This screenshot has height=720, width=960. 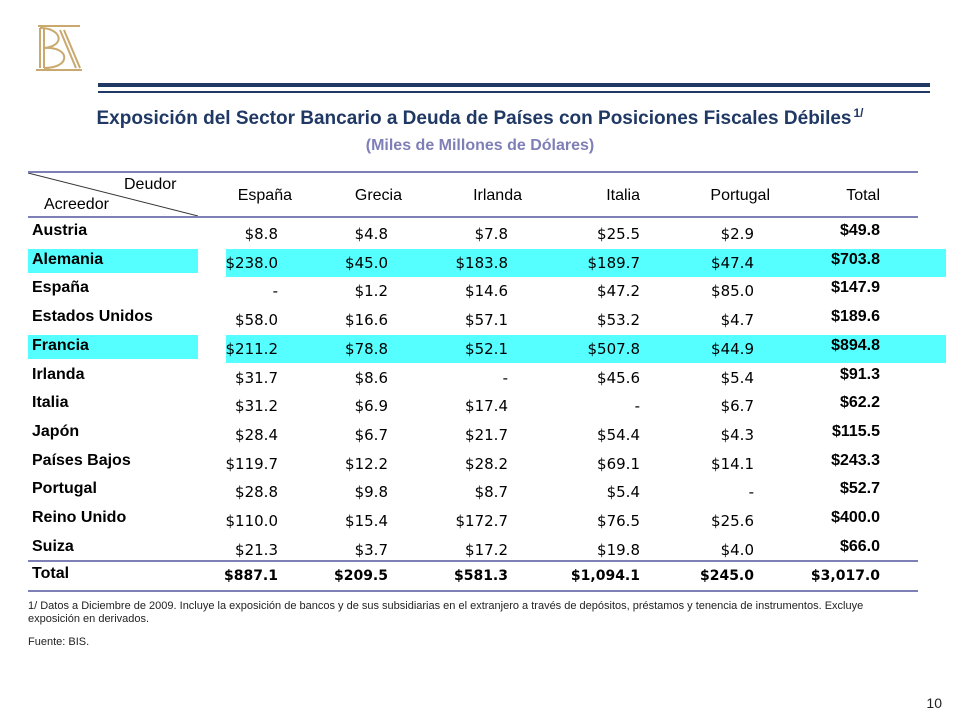 I want to click on total-cell-espana: $887.1, so click(x=250, y=576).